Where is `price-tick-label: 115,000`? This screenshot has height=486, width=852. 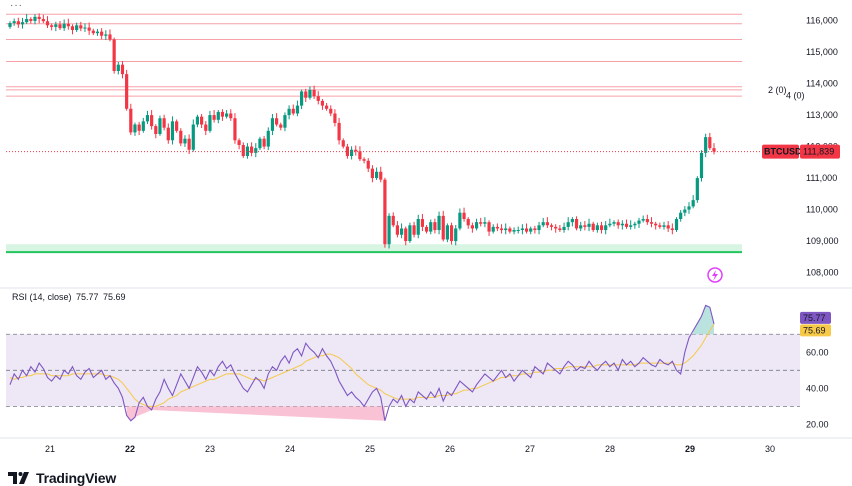 price-tick-label: 115,000 is located at coordinates (822, 52).